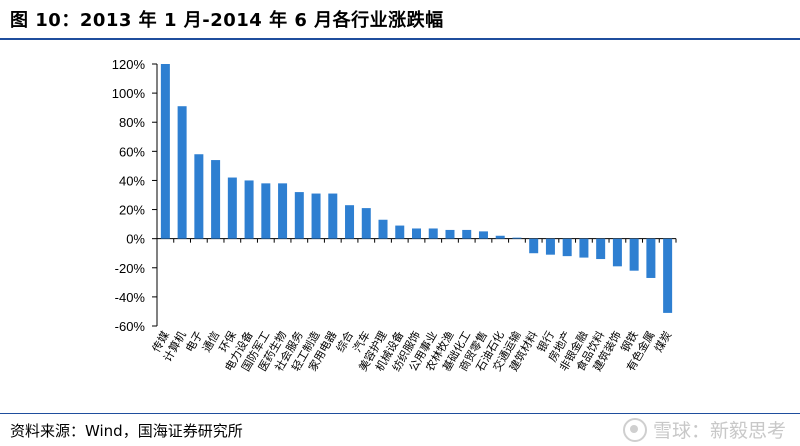 The height and width of the screenshot is (446, 800). I want to click on y-tick-label: 40%, so click(132, 180).